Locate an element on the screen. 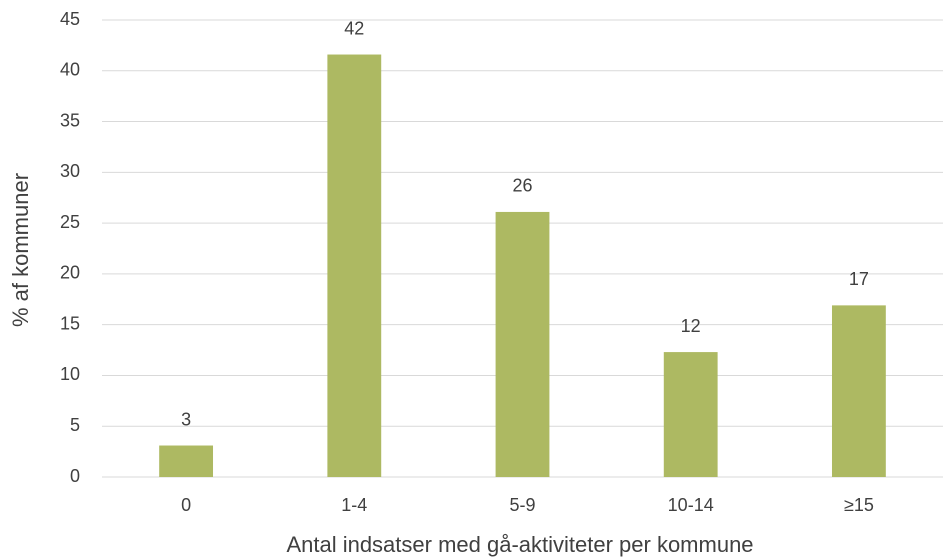 This screenshot has height=558, width=943. data-label: 42 is located at coordinates (354, 28).